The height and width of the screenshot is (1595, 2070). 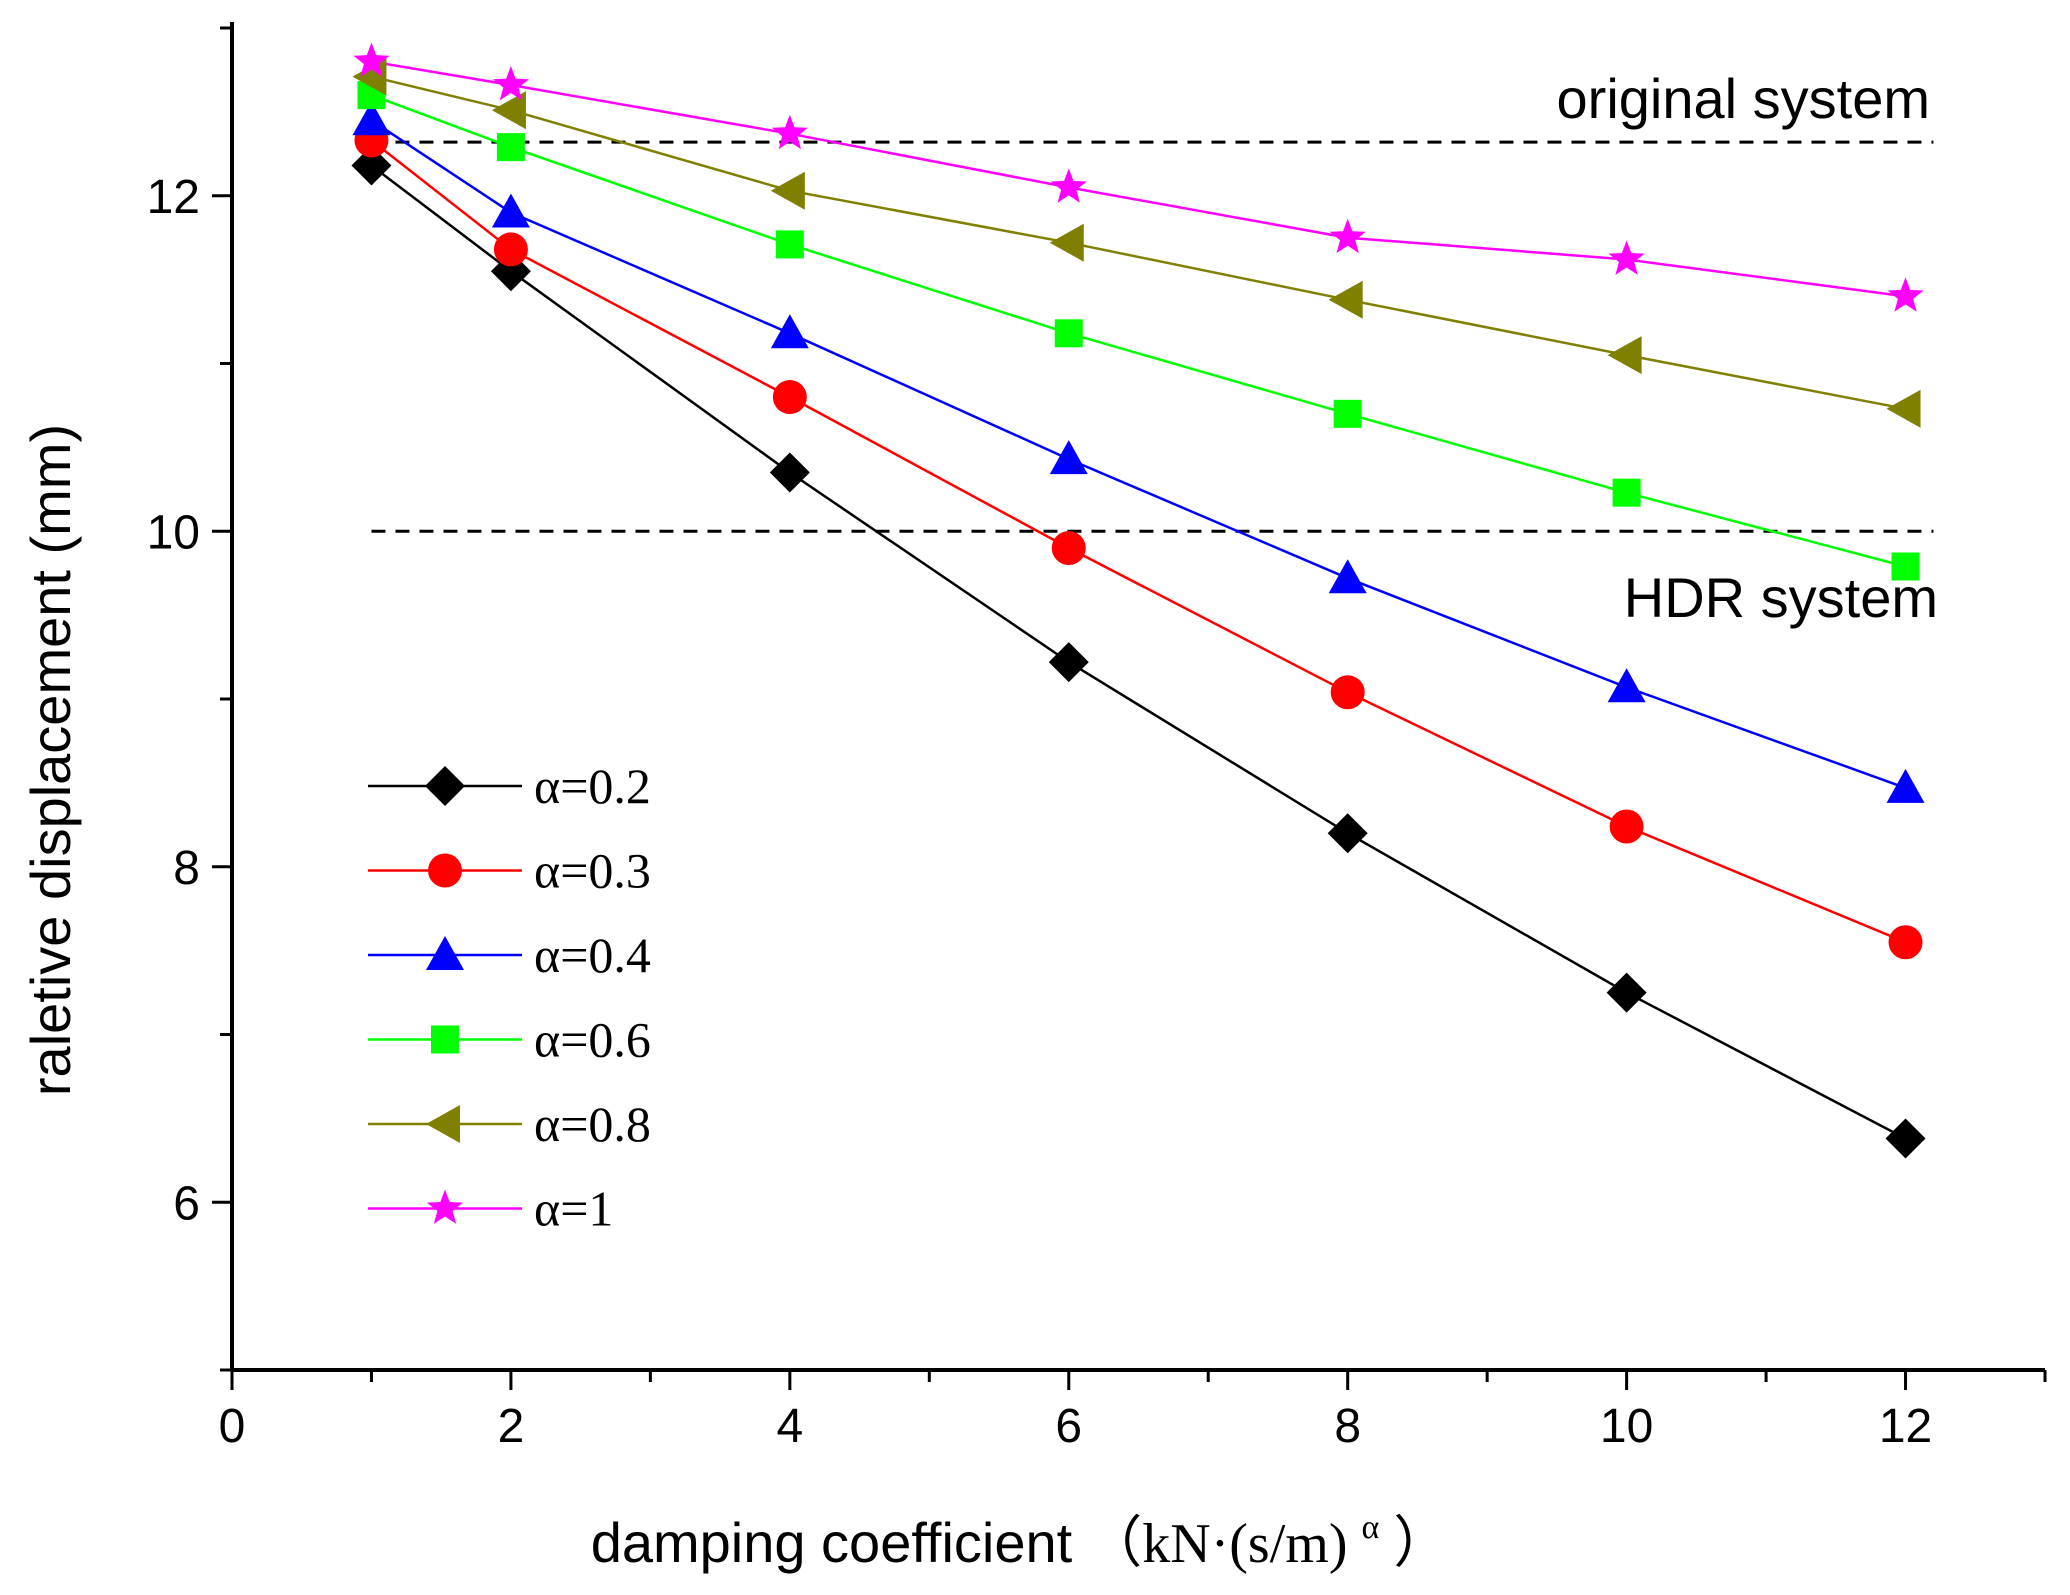 I want to click on legend-label: α=0.6, so click(x=592, y=1040).